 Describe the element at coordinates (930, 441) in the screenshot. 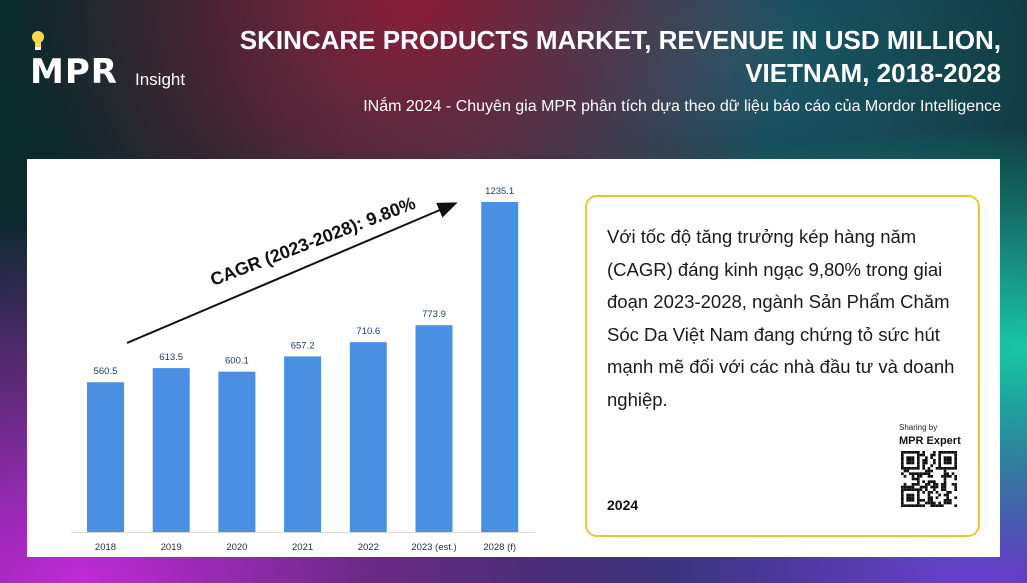

I see `expert-label: MPR Expert` at that location.